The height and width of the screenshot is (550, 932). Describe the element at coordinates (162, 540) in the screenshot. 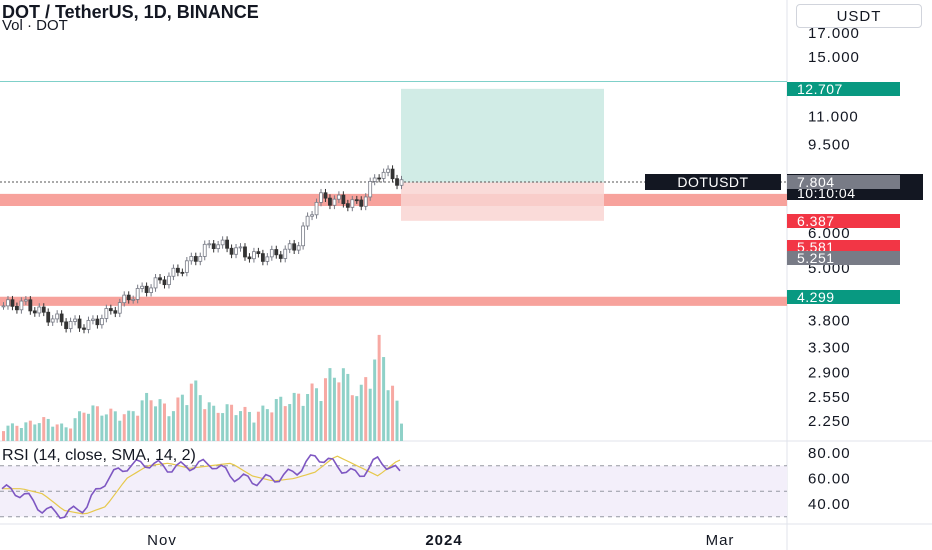

I see `time-axis-label: Nov` at that location.